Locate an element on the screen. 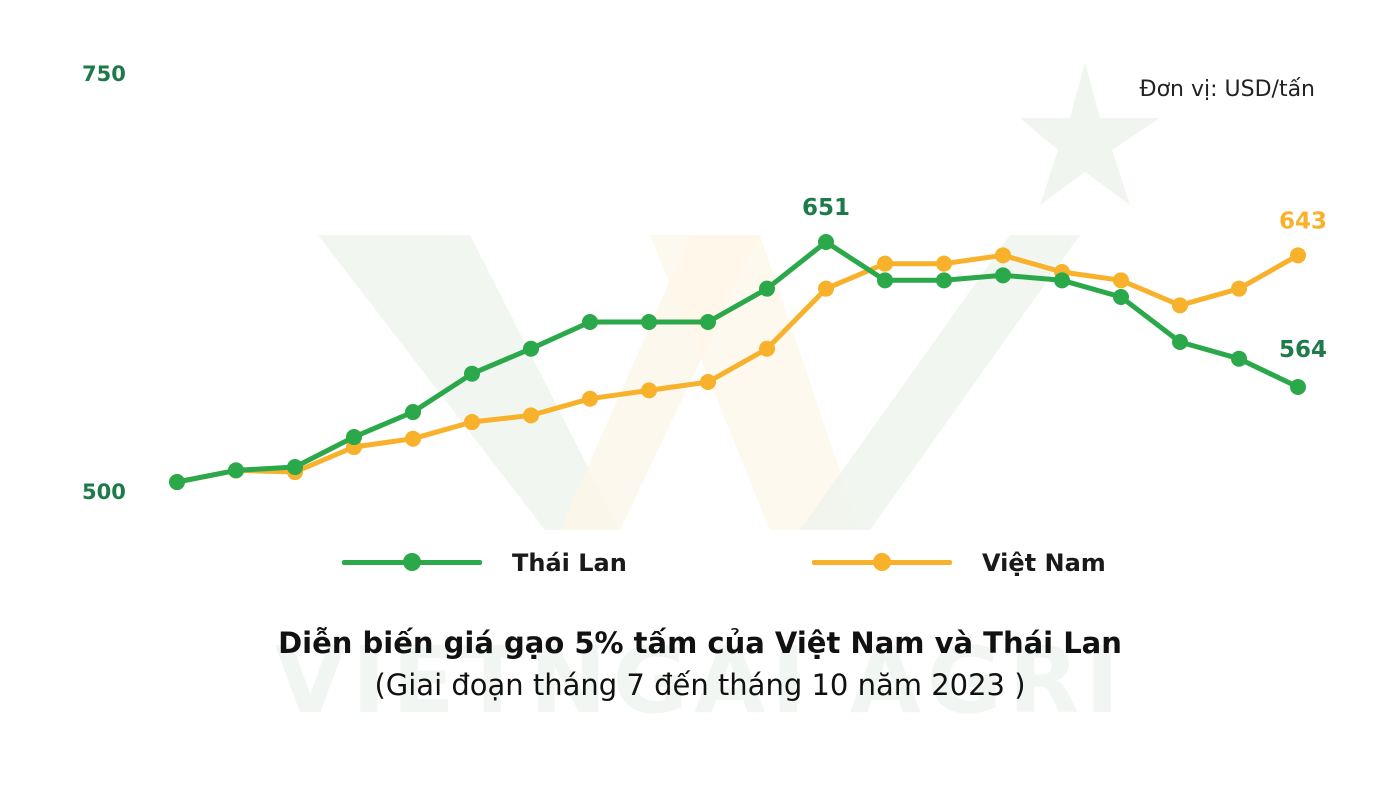 This screenshot has height=788, width=1400. data-annotations: 651 564 643 is located at coordinates (1064, 279).